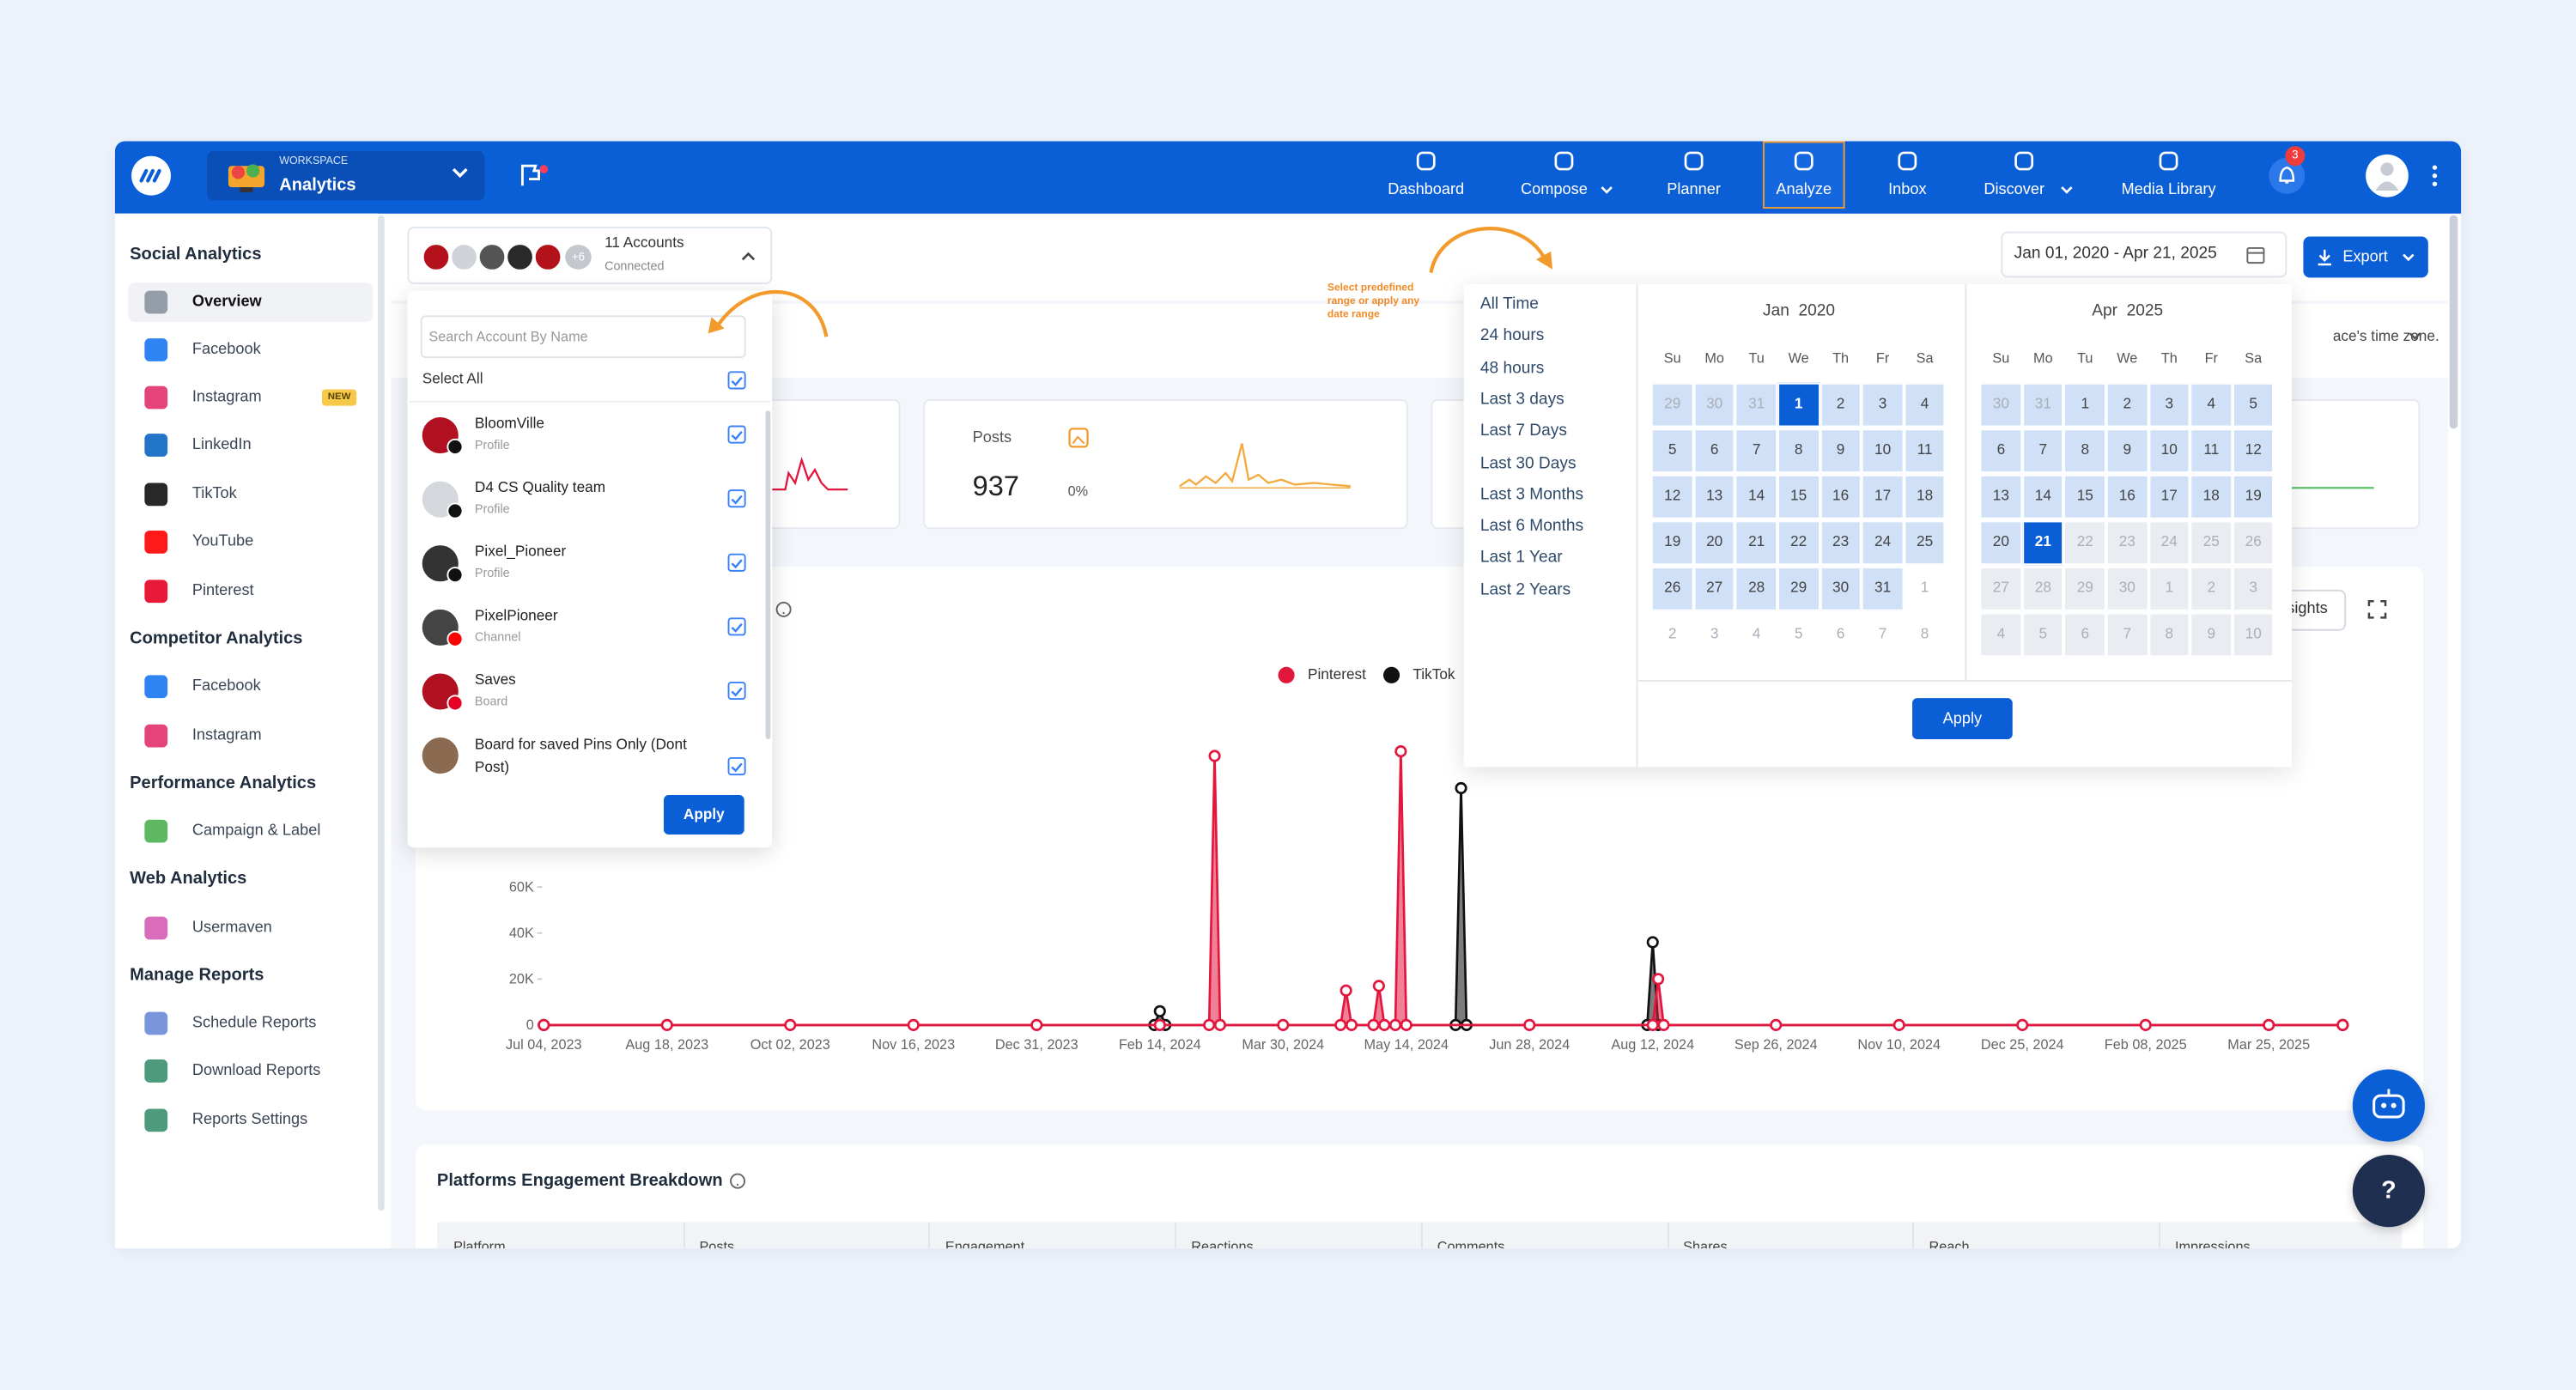  What do you see at coordinates (2389, 1105) in the screenshot?
I see `chatbot-button` at bounding box center [2389, 1105].